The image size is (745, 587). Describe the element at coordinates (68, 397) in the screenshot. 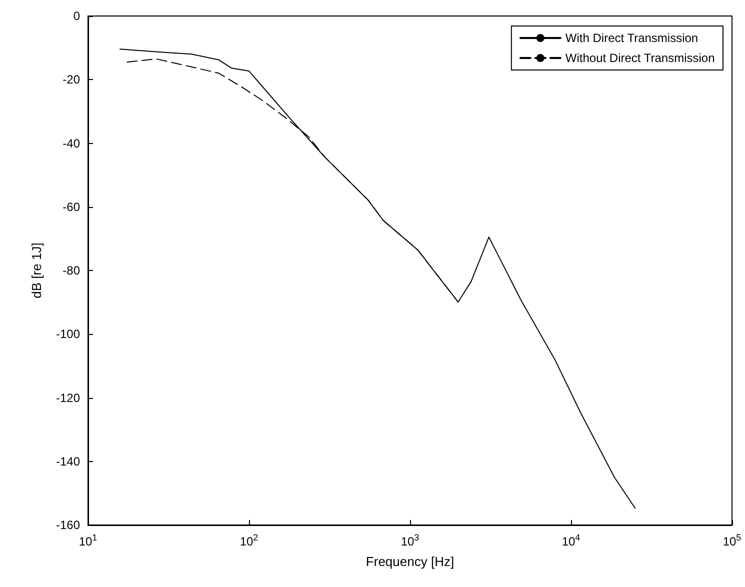

I see `y-tick-label: -120` at that location.